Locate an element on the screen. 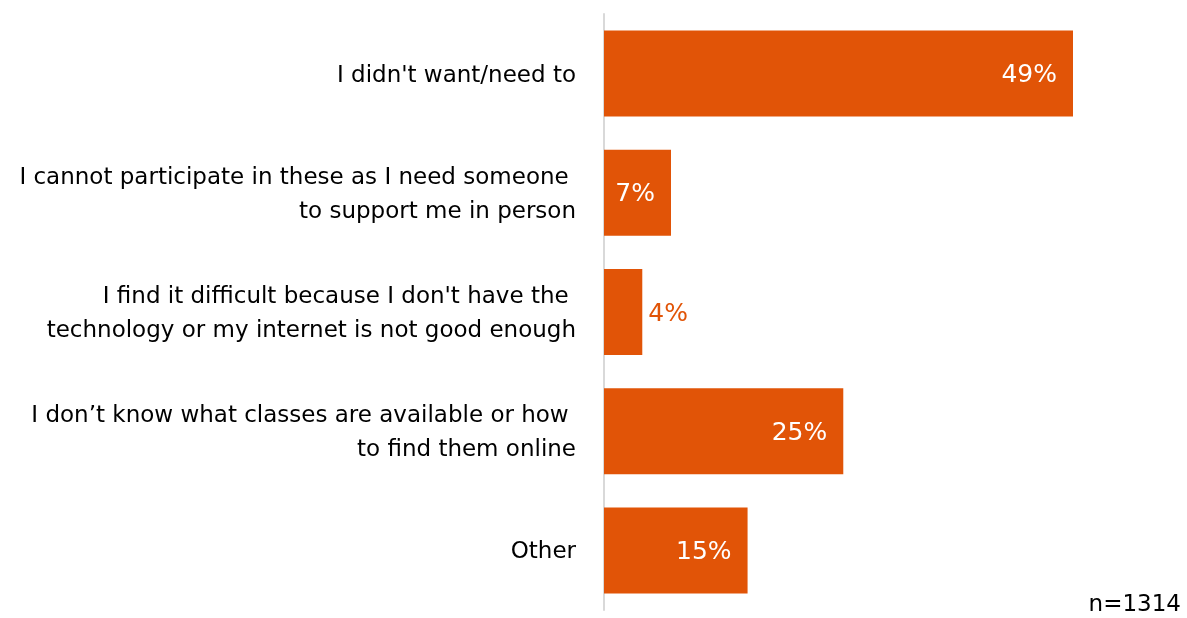 This screenshot has height=618, width=1187. data-label: 49% is located at coordinates (1029, 74).